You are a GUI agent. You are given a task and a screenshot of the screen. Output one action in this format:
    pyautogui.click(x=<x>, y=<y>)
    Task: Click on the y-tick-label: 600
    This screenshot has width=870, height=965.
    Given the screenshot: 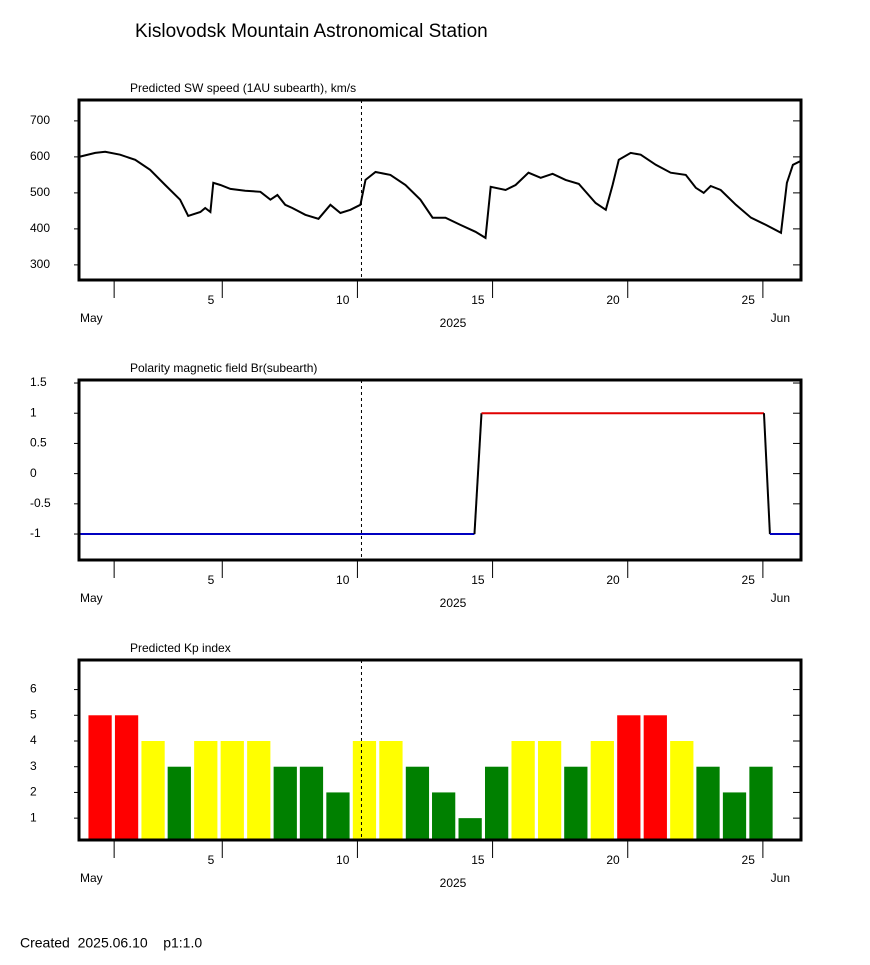 What is the action you would take?
    pyautogui.click(x=40, y=156)
    